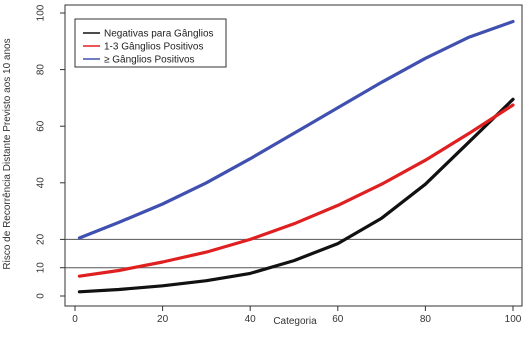 This screenshot has height=353, width=523. What do you see at coordinates (41, 268) in the screenshot?
I see `y-tick-label-10: 10` at bounding box center [41, 268].